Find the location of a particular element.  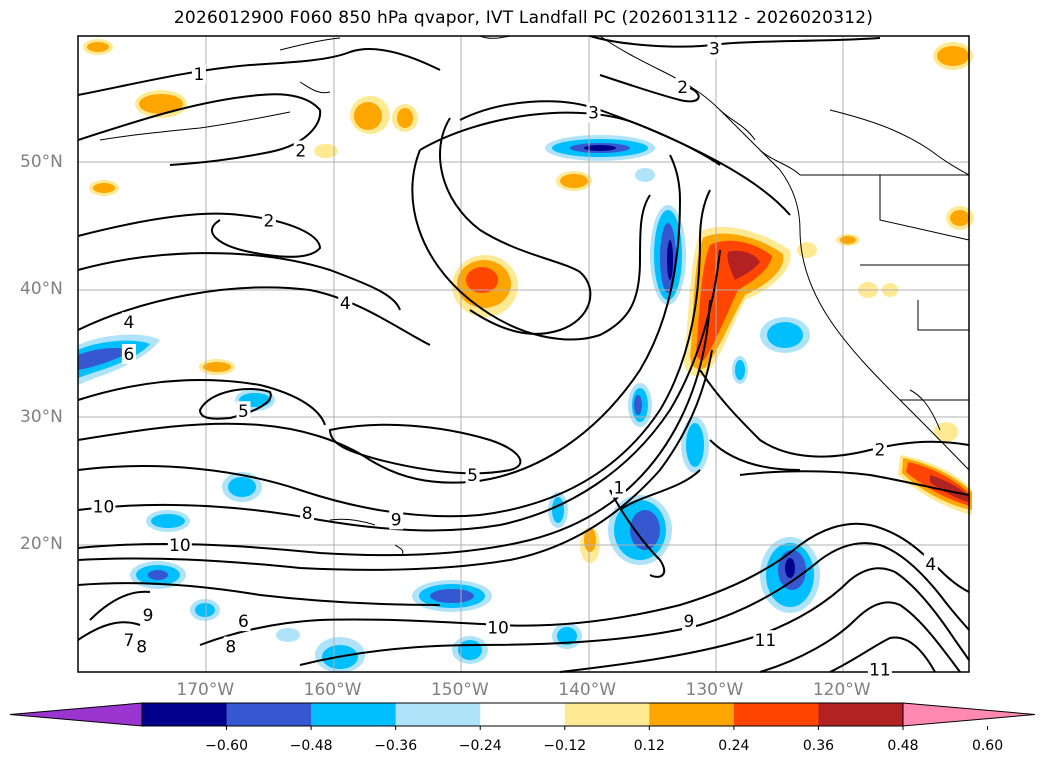

lat-label: 20°N is located at coordinates (41, 543).